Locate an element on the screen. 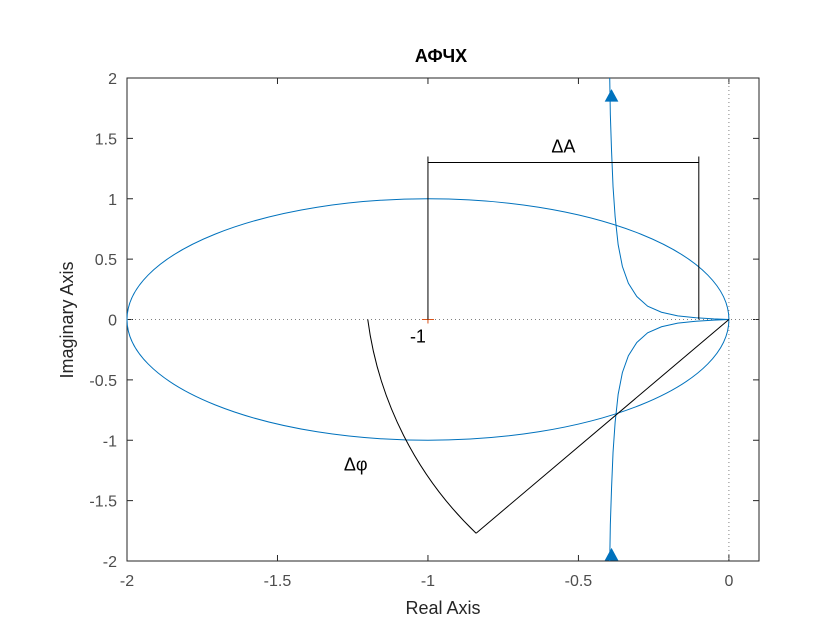 This screenshot has height=630, width=840. x-tick-label: -0.5 is located at coordinates (579, 581).